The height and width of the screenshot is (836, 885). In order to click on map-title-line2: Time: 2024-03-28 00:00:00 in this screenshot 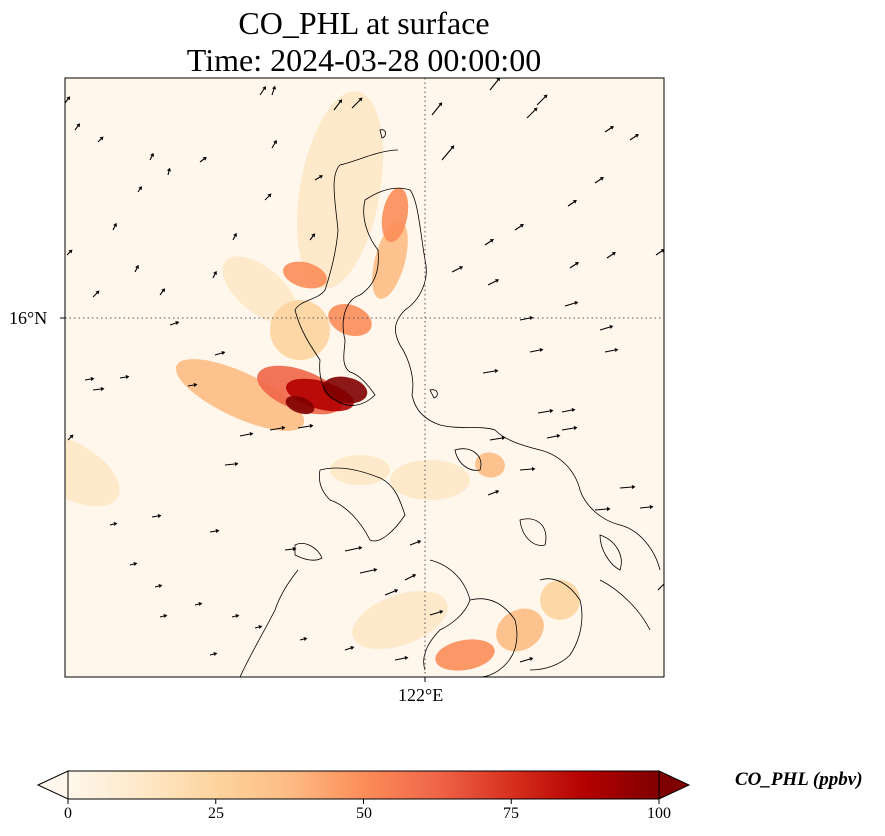, I will do `click(364, 60)`.